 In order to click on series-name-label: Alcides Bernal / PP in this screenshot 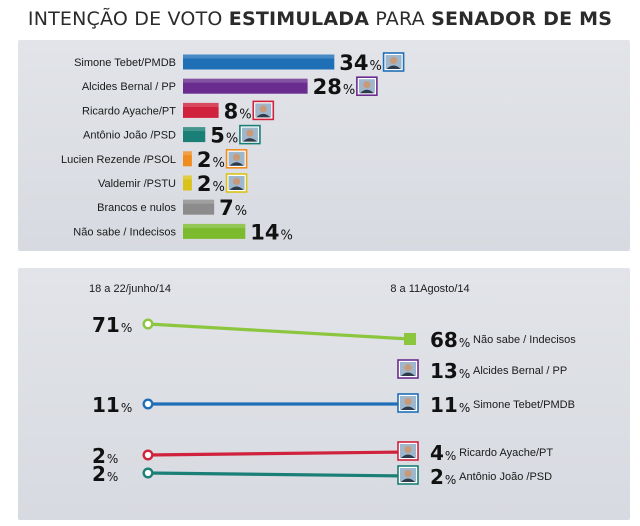, I will do `click(520, 371)`.